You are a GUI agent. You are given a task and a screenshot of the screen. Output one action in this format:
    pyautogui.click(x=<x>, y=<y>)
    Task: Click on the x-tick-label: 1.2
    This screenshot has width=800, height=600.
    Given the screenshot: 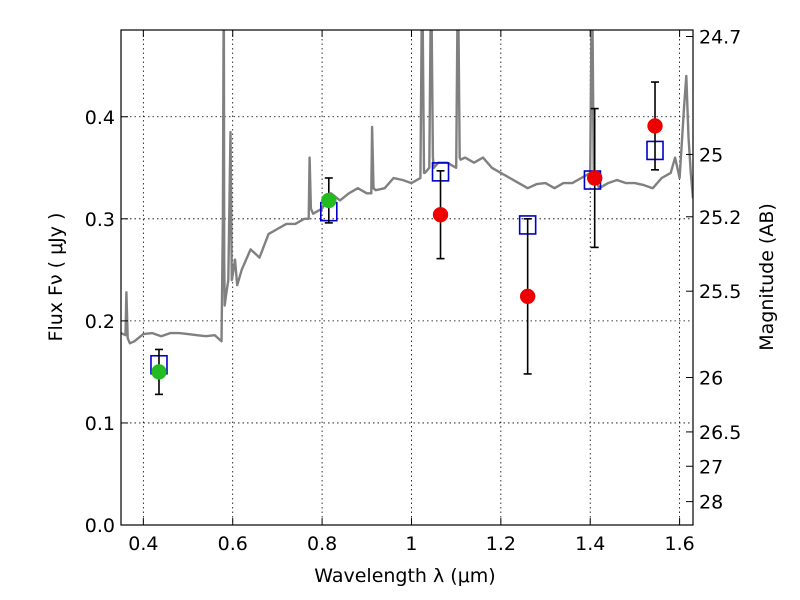 What is the action you would take?
    pyautogui.click(x=501, y=544)
    